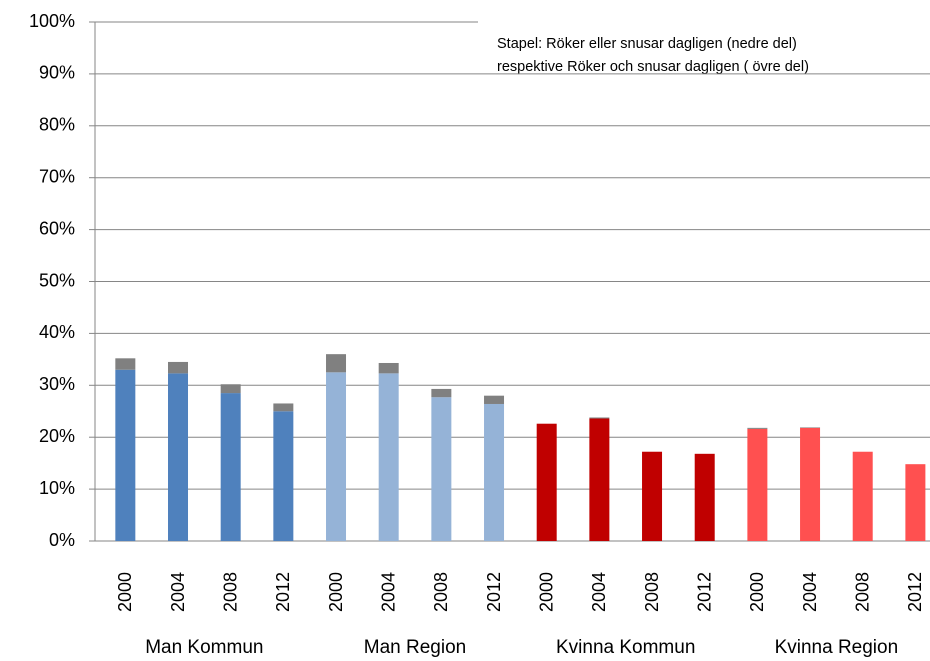 Image resolution: width=930 pixels, height=661 pixels. I want to click on y-tick-label: 90%, so click(57, 73).